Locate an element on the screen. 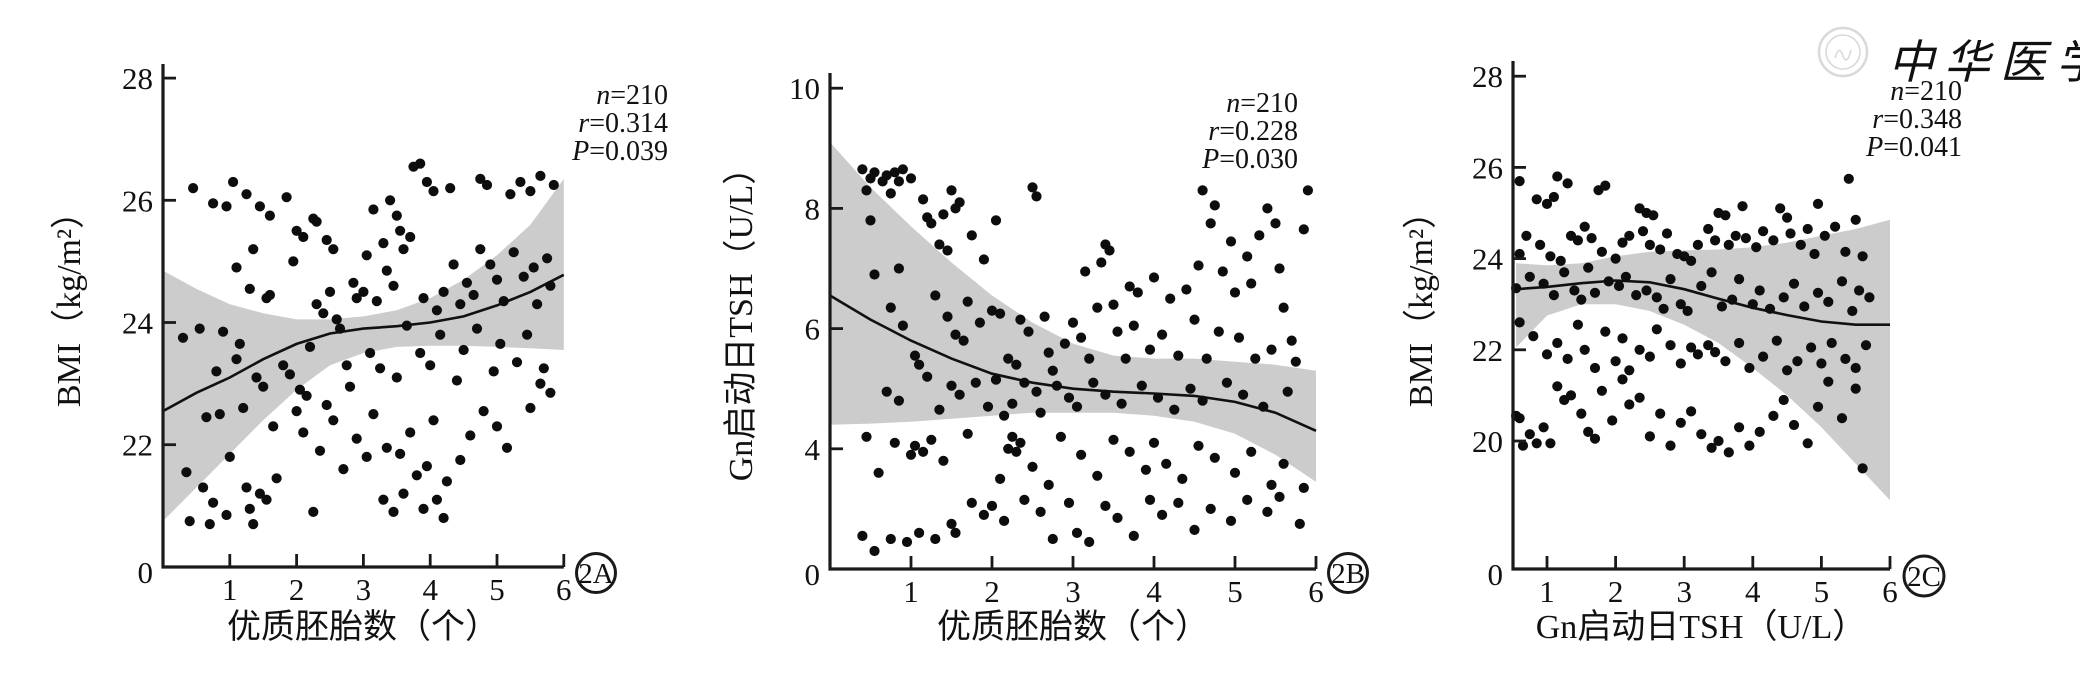  x-axis-title: 优质胚胎数（个） is located at coordinates (363, 627).